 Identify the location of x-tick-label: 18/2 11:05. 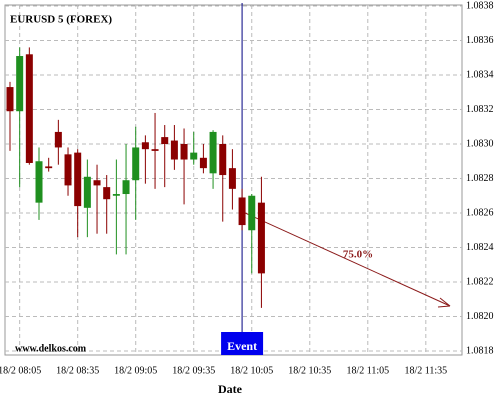
(367, 370).